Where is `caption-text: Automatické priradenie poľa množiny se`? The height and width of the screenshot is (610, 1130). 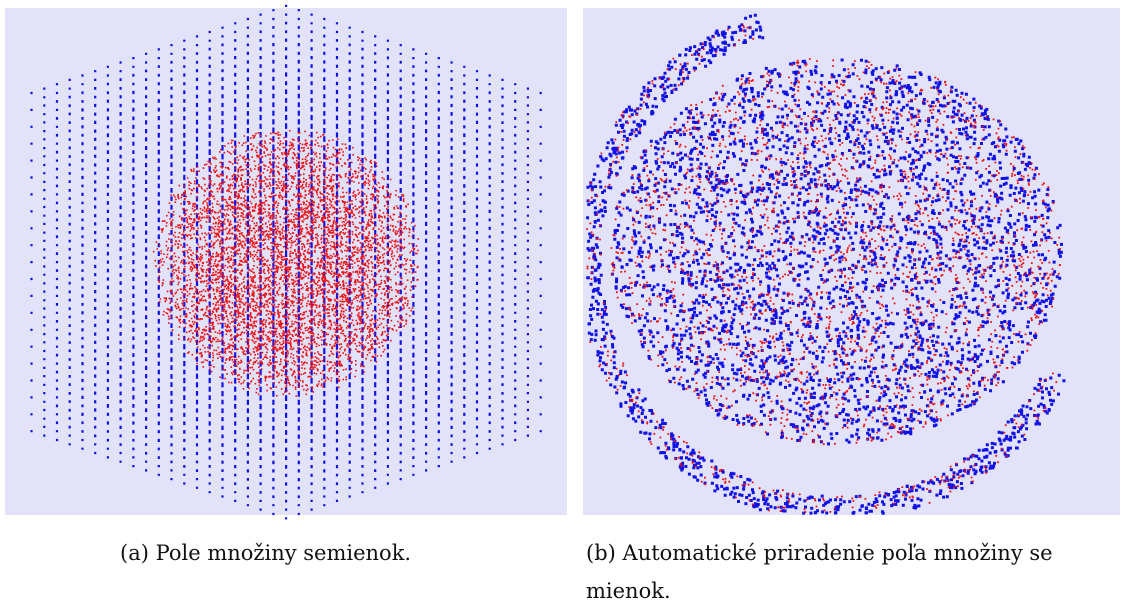 caption-text: Automatické priradenie poľa množiny se is located at coordinates (837, 553).